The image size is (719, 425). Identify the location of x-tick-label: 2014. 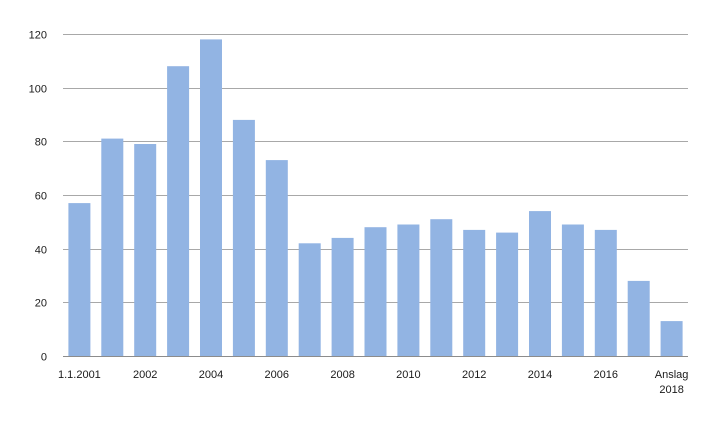
(540, 375).